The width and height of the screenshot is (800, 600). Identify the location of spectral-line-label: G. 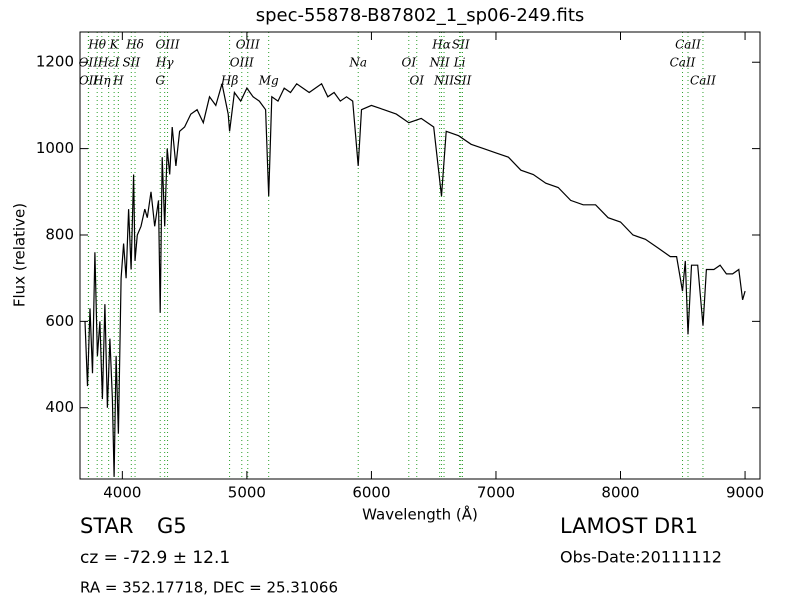
(160, 81).